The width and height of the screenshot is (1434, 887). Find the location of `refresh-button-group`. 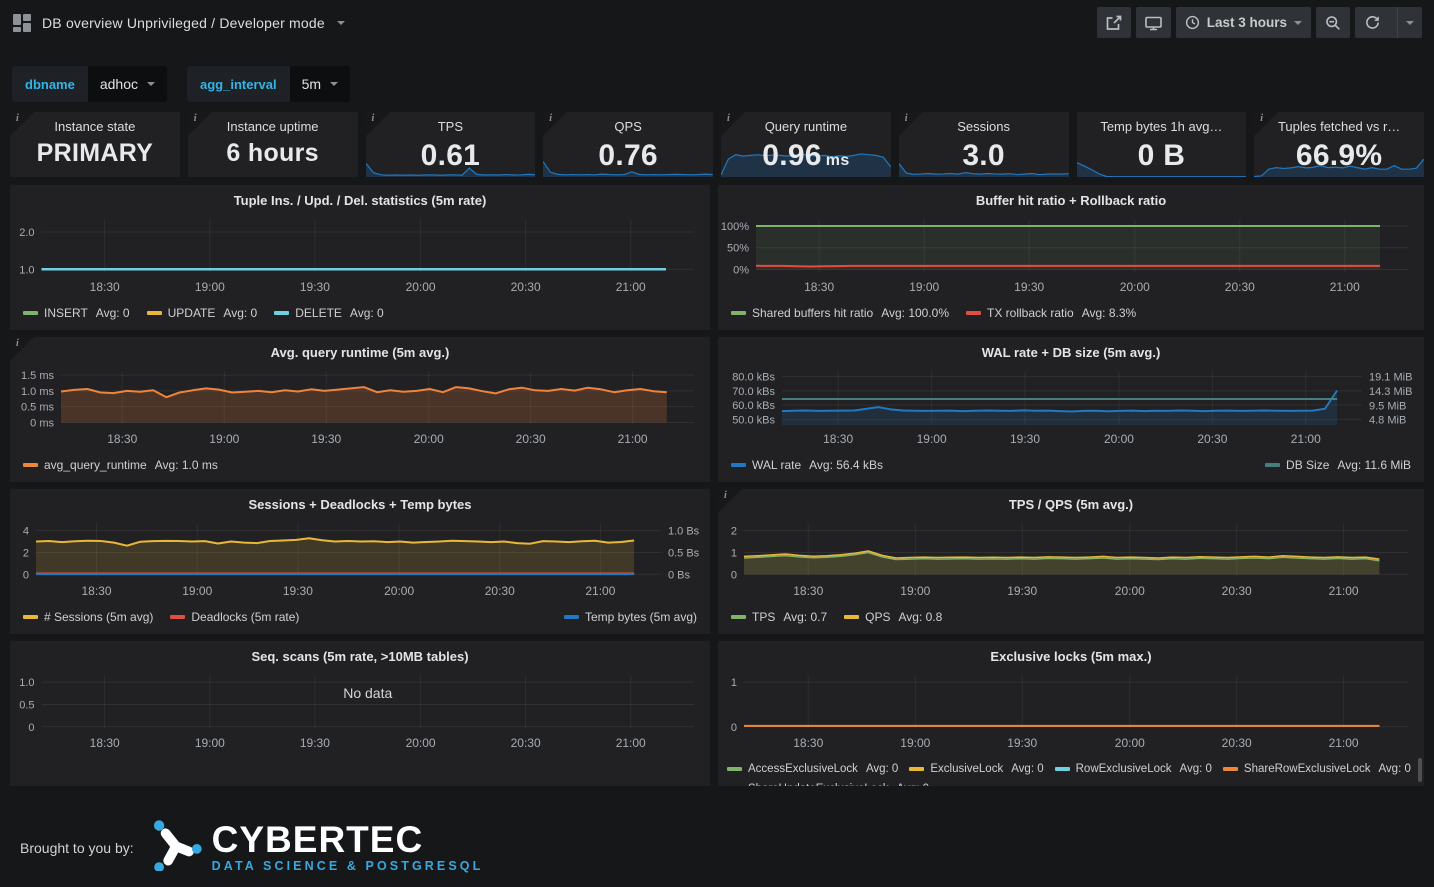

refresh-button-group is located at coordinates (1388, 22).